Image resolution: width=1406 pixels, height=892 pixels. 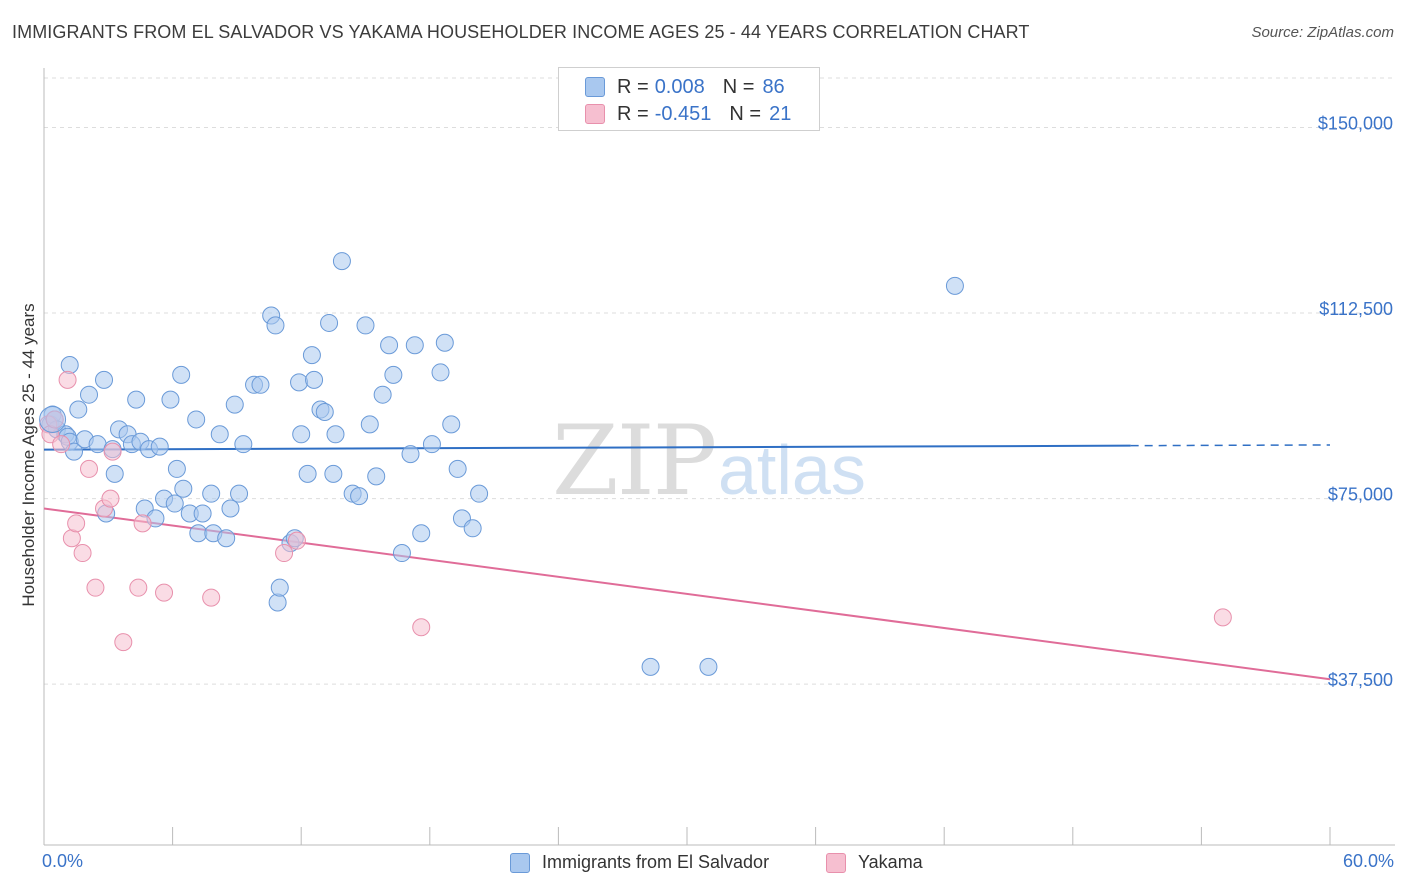 I want to click on y-tick-label: $112,500, so click(x=1356, y=309).